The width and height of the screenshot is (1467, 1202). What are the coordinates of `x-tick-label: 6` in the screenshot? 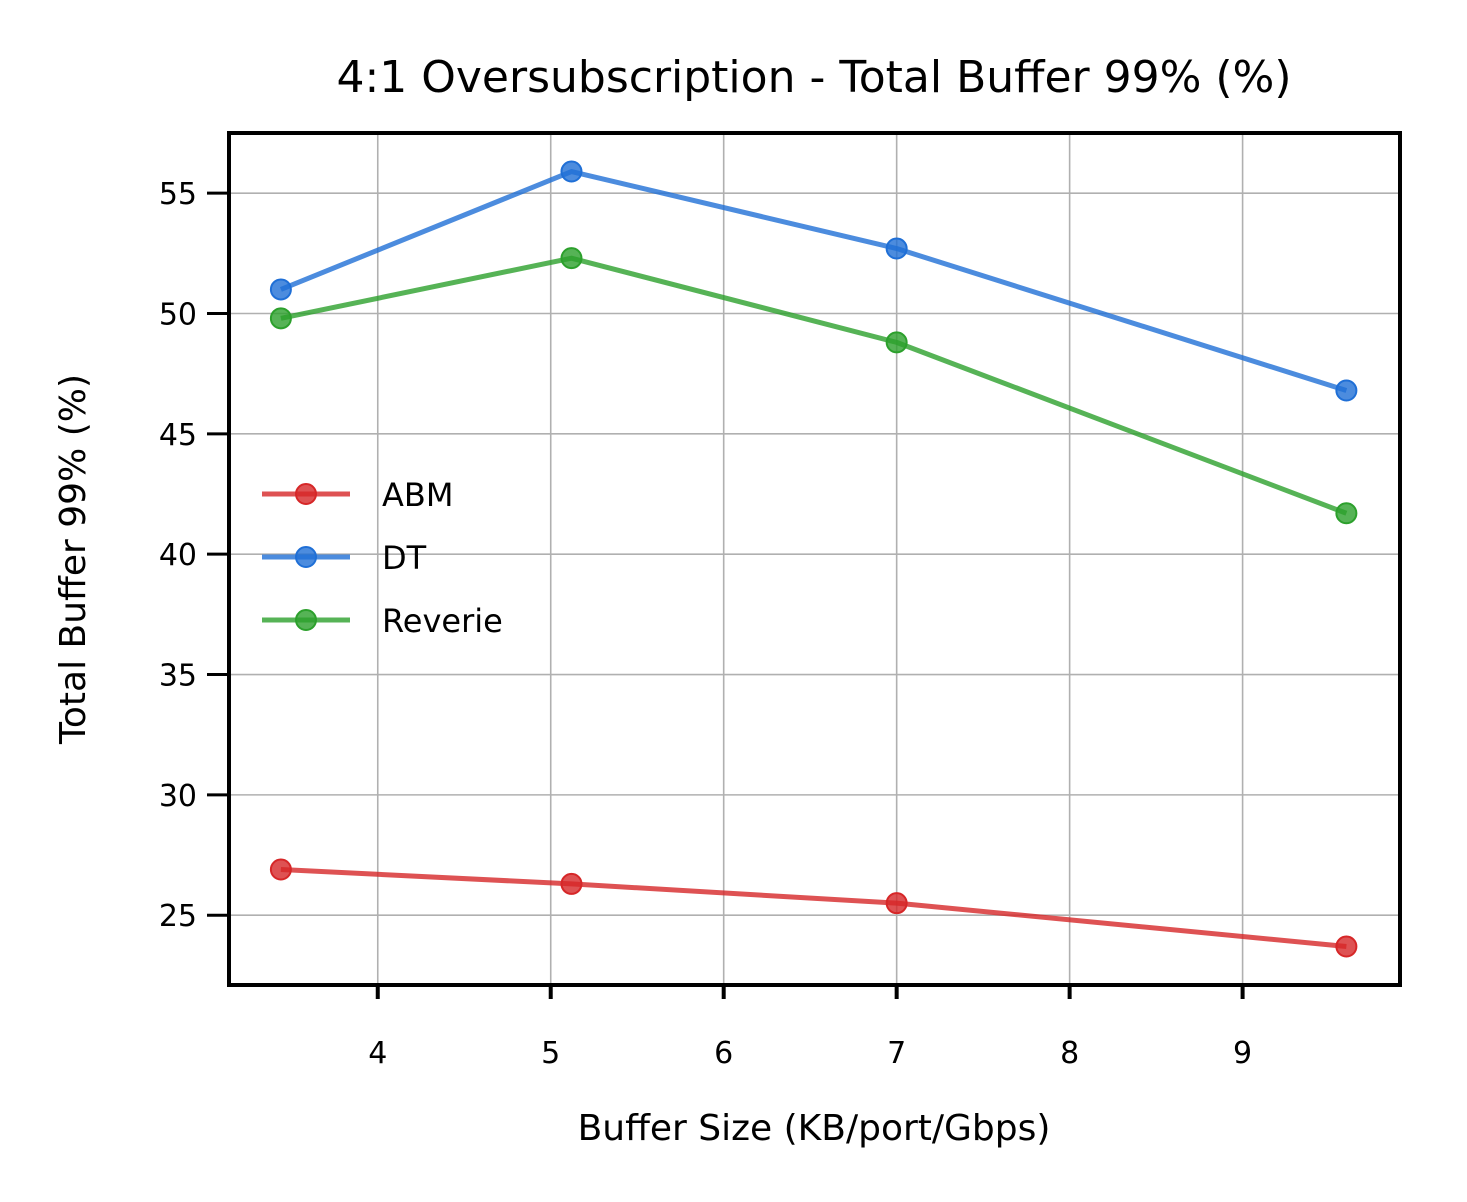 It's located at (723, 1053).